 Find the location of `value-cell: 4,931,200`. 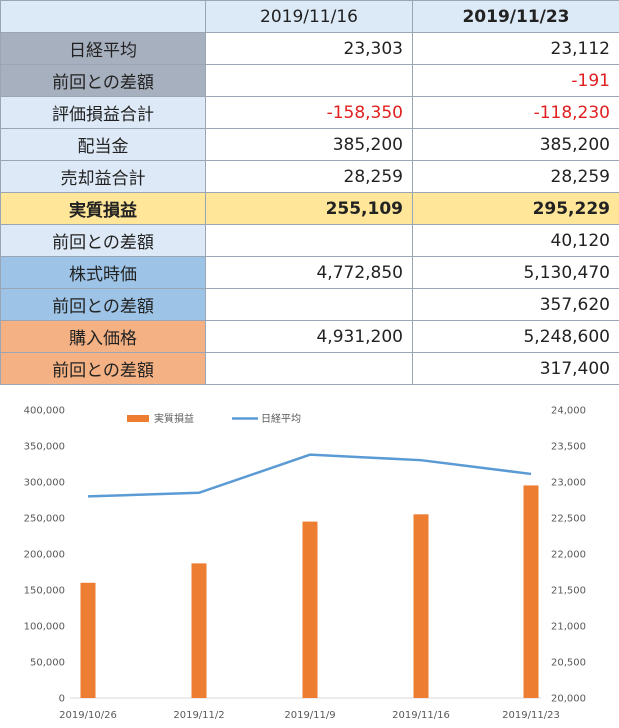

value-cell: 4,931,200 is located at coordinates (309, 336).